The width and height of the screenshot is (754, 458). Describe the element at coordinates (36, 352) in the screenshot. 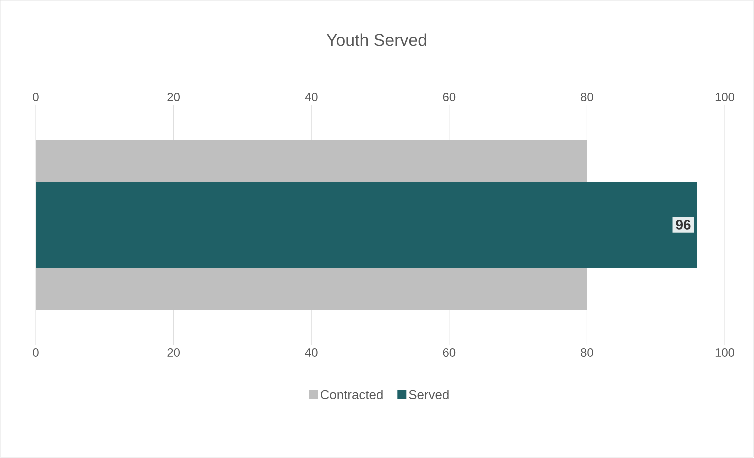

I see `x-tick-label: 0` at that location.